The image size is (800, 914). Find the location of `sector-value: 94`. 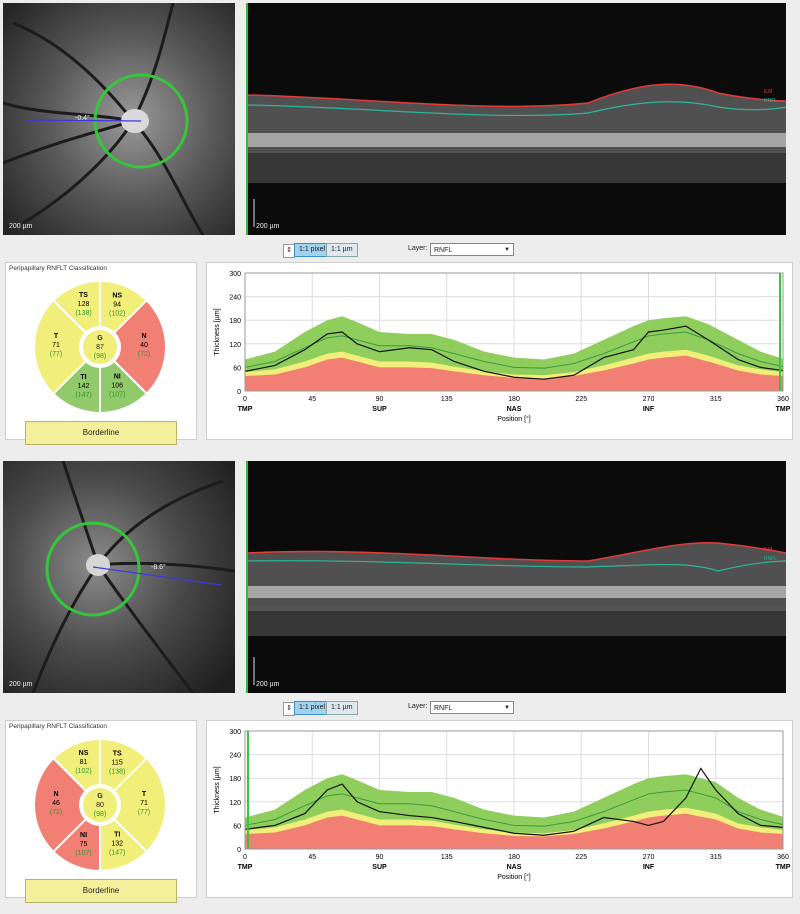

sector-value: 94 is located at coordinates (117, 304).